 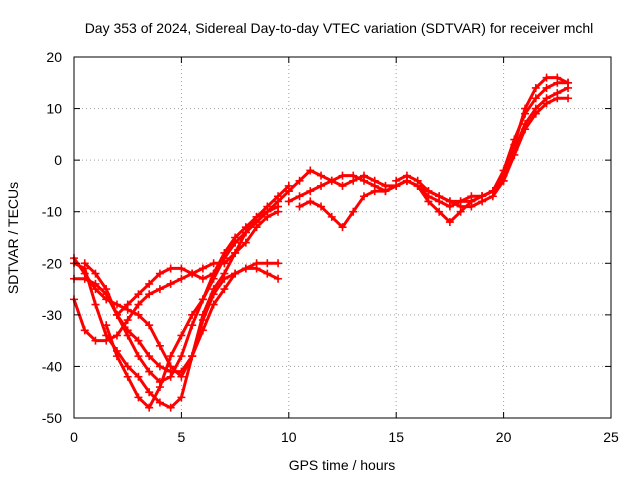 I want to click on y-tick-label: 20, so click(x=54, y=57).